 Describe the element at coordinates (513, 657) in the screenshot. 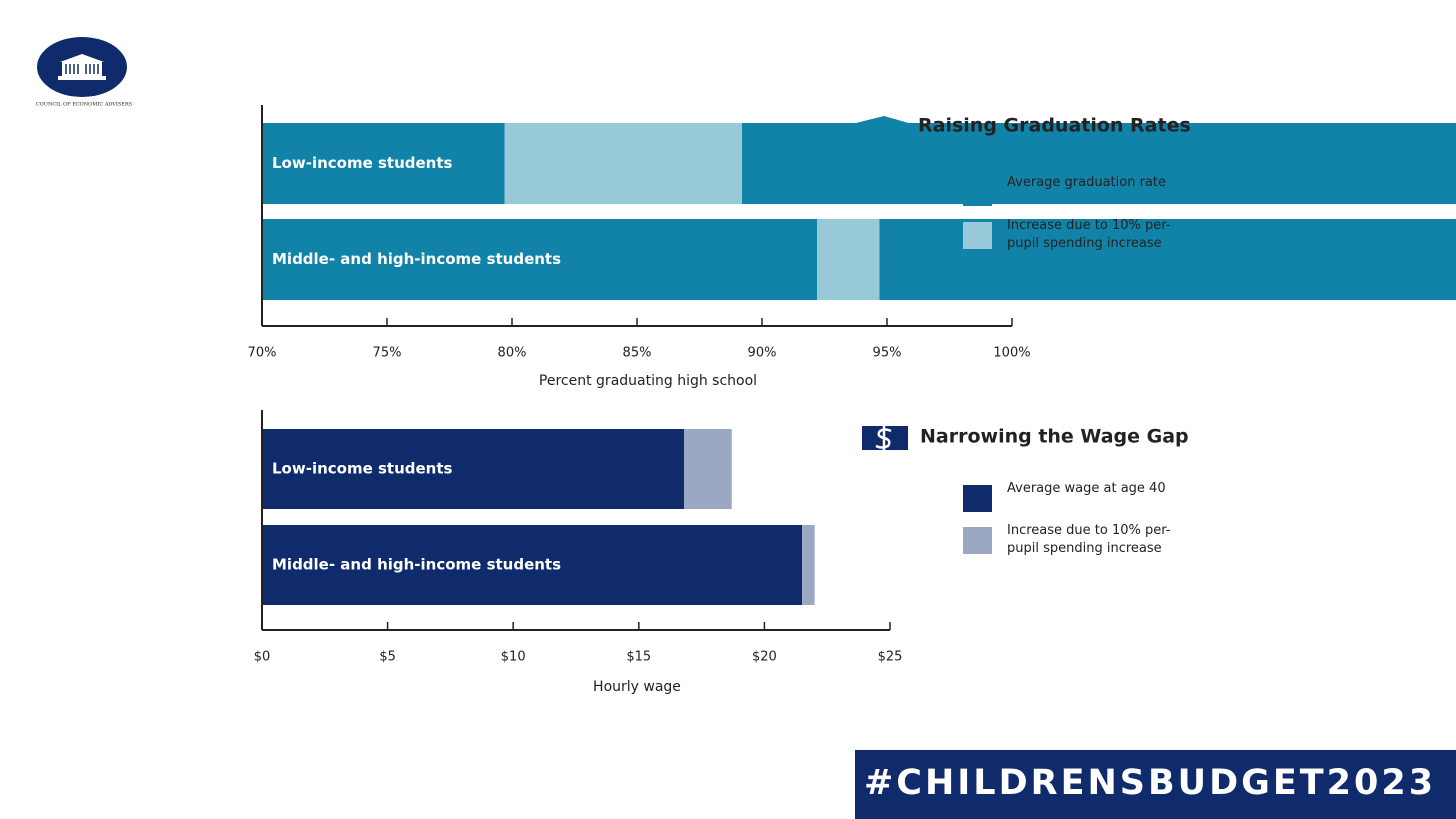

I see `x-tick-label: $10` at that location.